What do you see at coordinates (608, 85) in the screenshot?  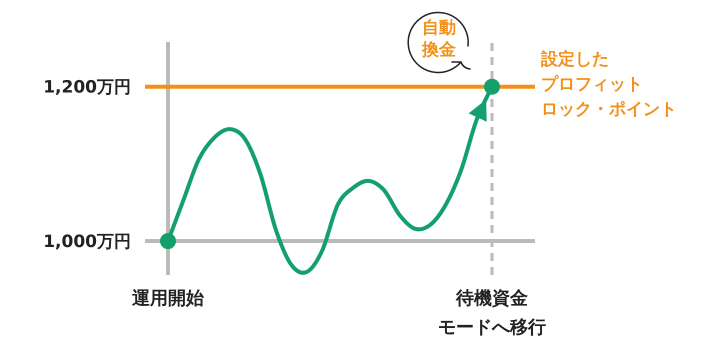 I see `ref-line-label: 設定したプロフィットロック・ポイント` at bounding box center [608, 85].